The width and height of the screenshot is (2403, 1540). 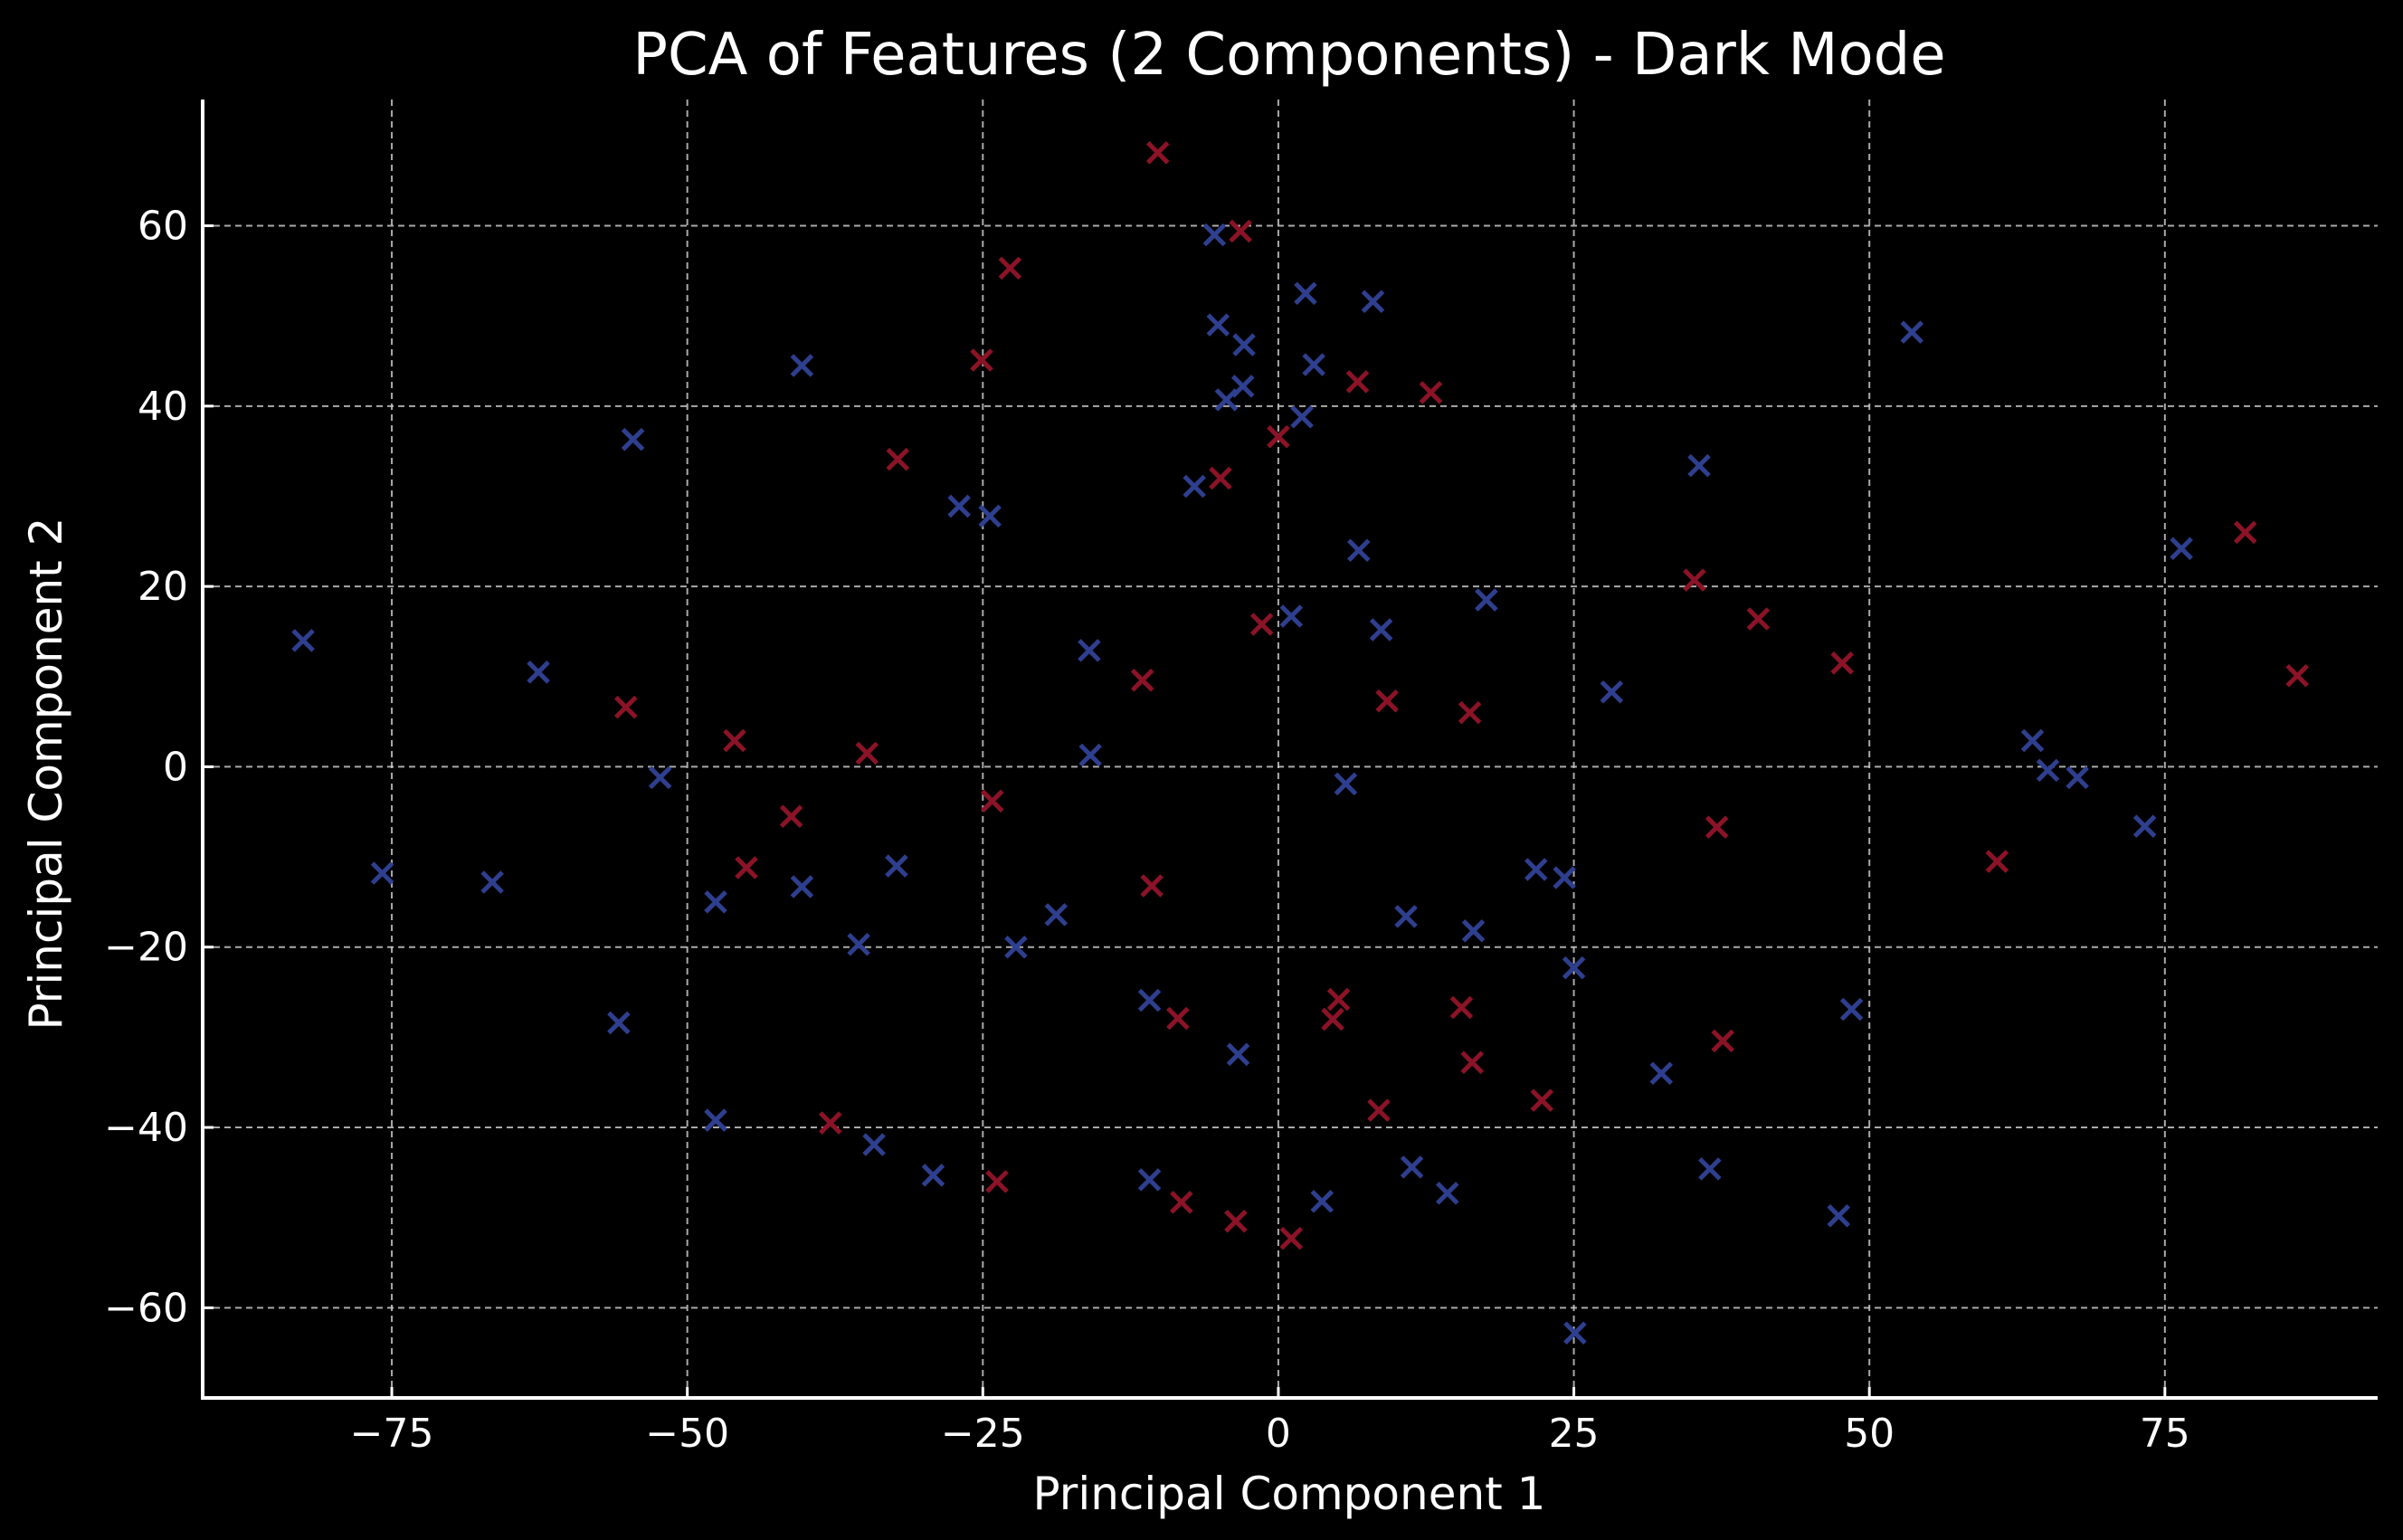 I want to click on y-tick-label: 40, so click(x=163, y=407).